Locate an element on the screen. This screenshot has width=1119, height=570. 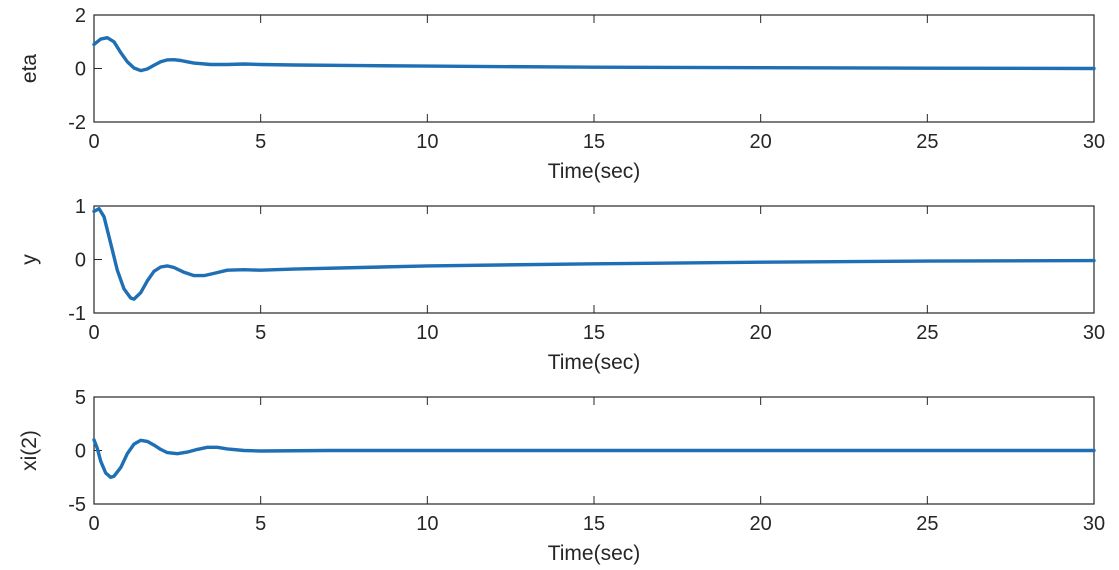
y-tick-label: 5 is located at coordinates (80, 398).